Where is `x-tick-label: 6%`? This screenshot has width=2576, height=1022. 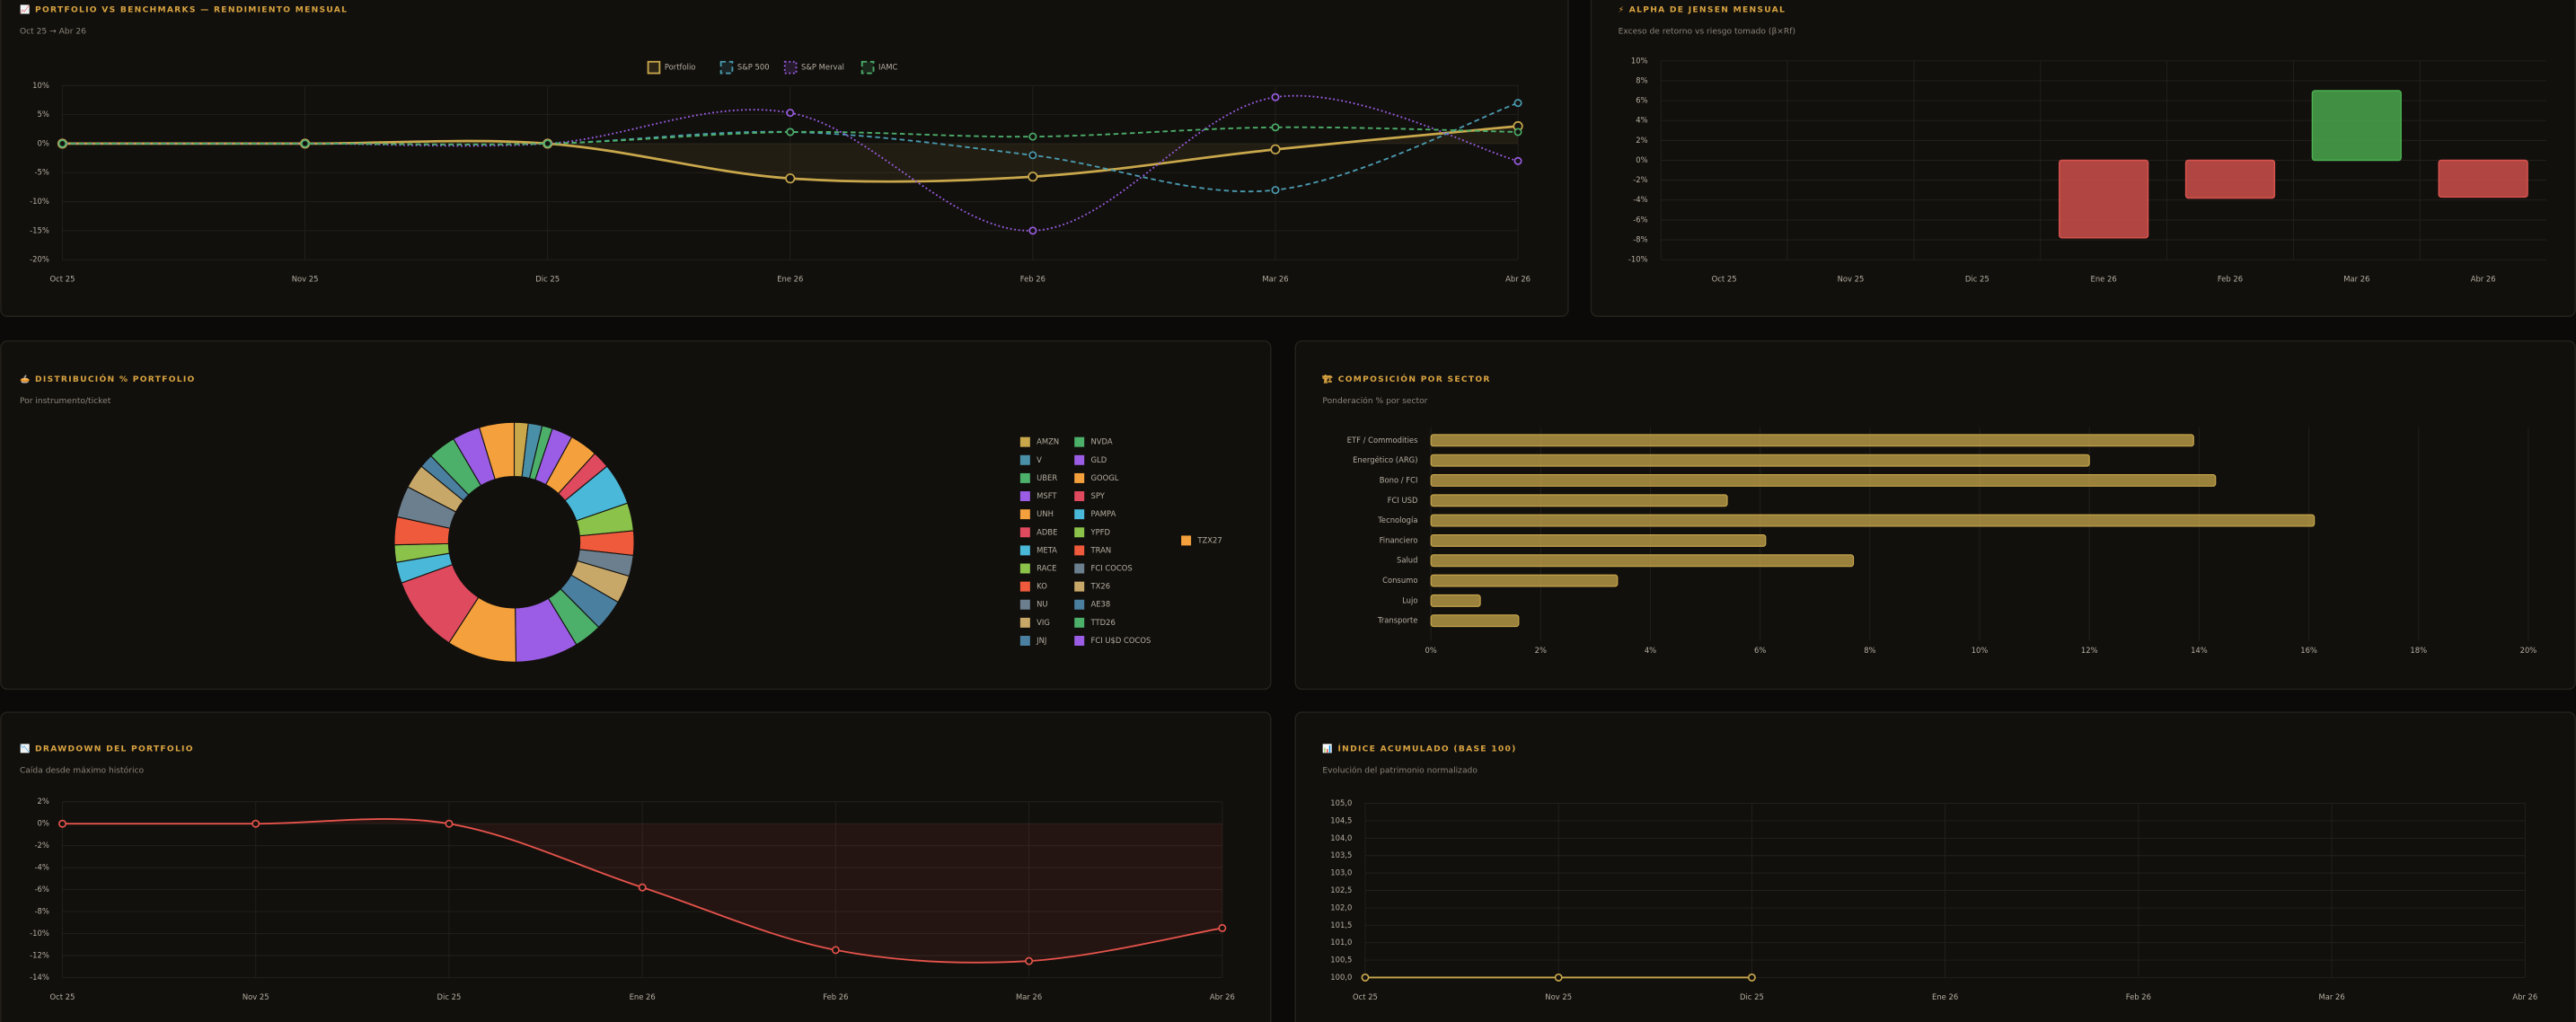 x-tick-label: 6% is located at coordinates (1760, 650).